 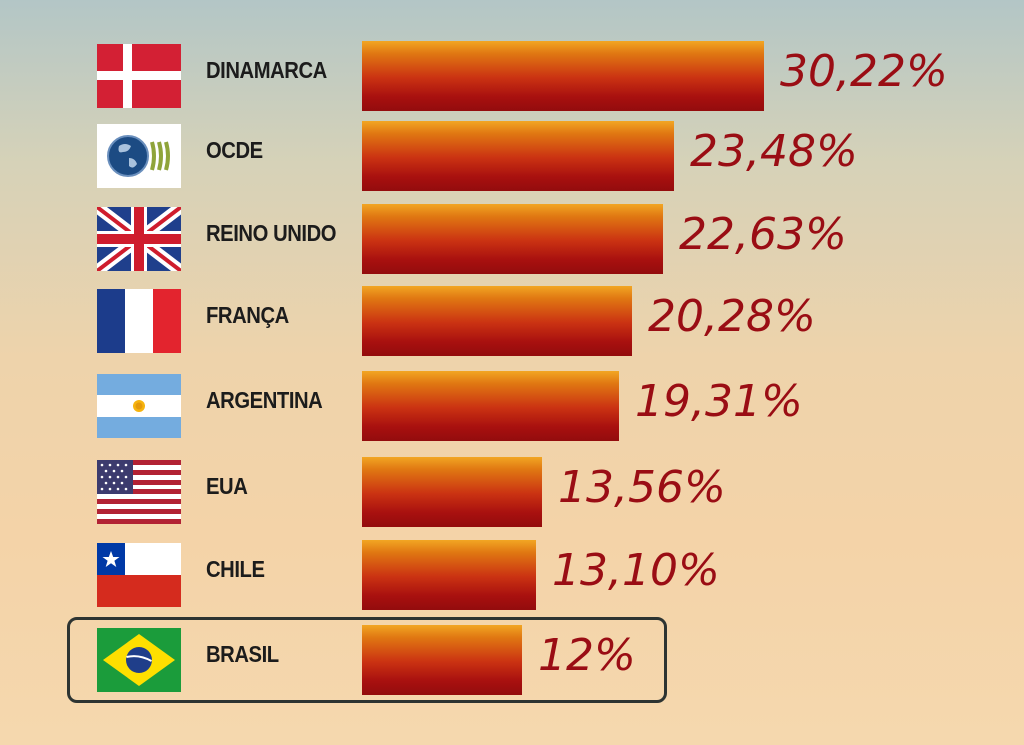 What do you see at coordinates (139, 660) in the screenshot?
I see `brazil-flag-icon` at bounding box center [139, 660].